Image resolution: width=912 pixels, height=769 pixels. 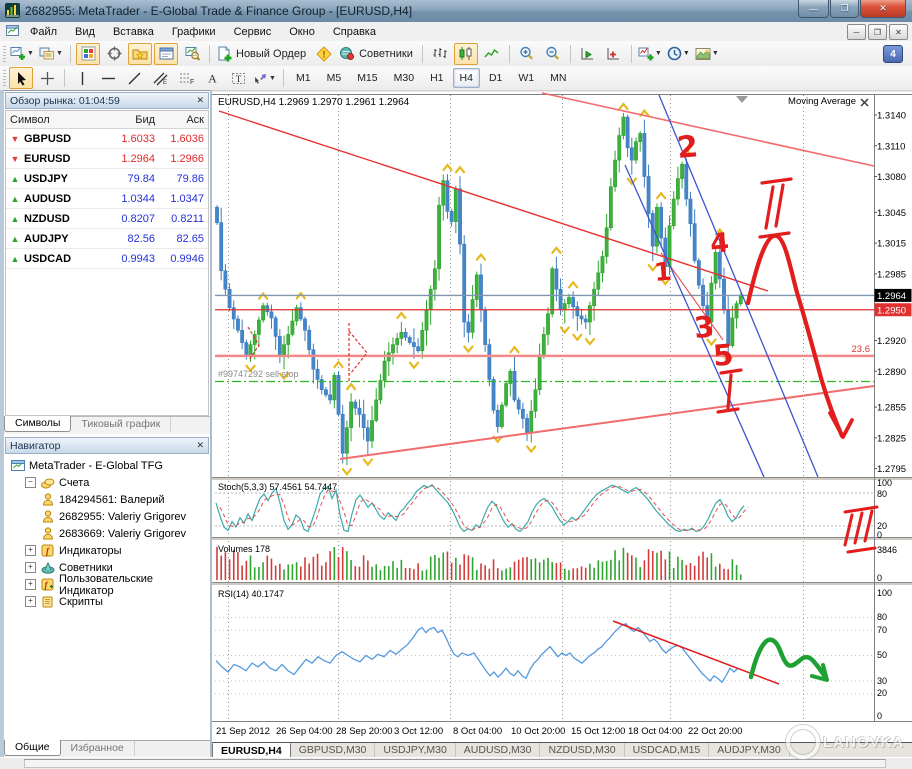 I want to click on periods-button: ▼, so click(x=679, y=54).